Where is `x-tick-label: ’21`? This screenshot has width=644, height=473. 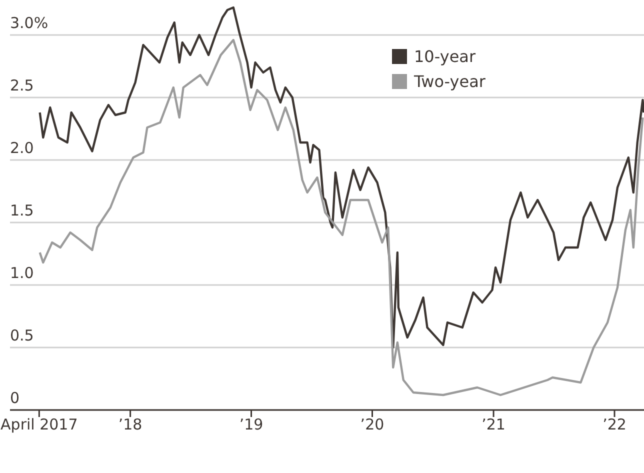
x-tick-label: ’21 is located at coordinates (494, 425).